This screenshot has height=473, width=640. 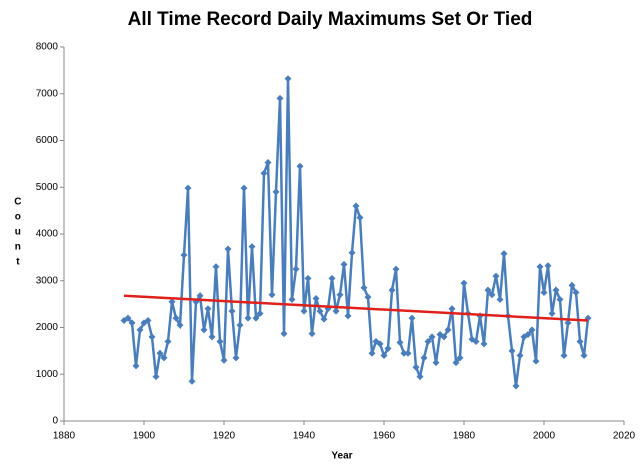 What do you see at coordinates (47, 140) in the screenshot?
I see `y-tick-label: 6000` at bounding box center [47, 140].